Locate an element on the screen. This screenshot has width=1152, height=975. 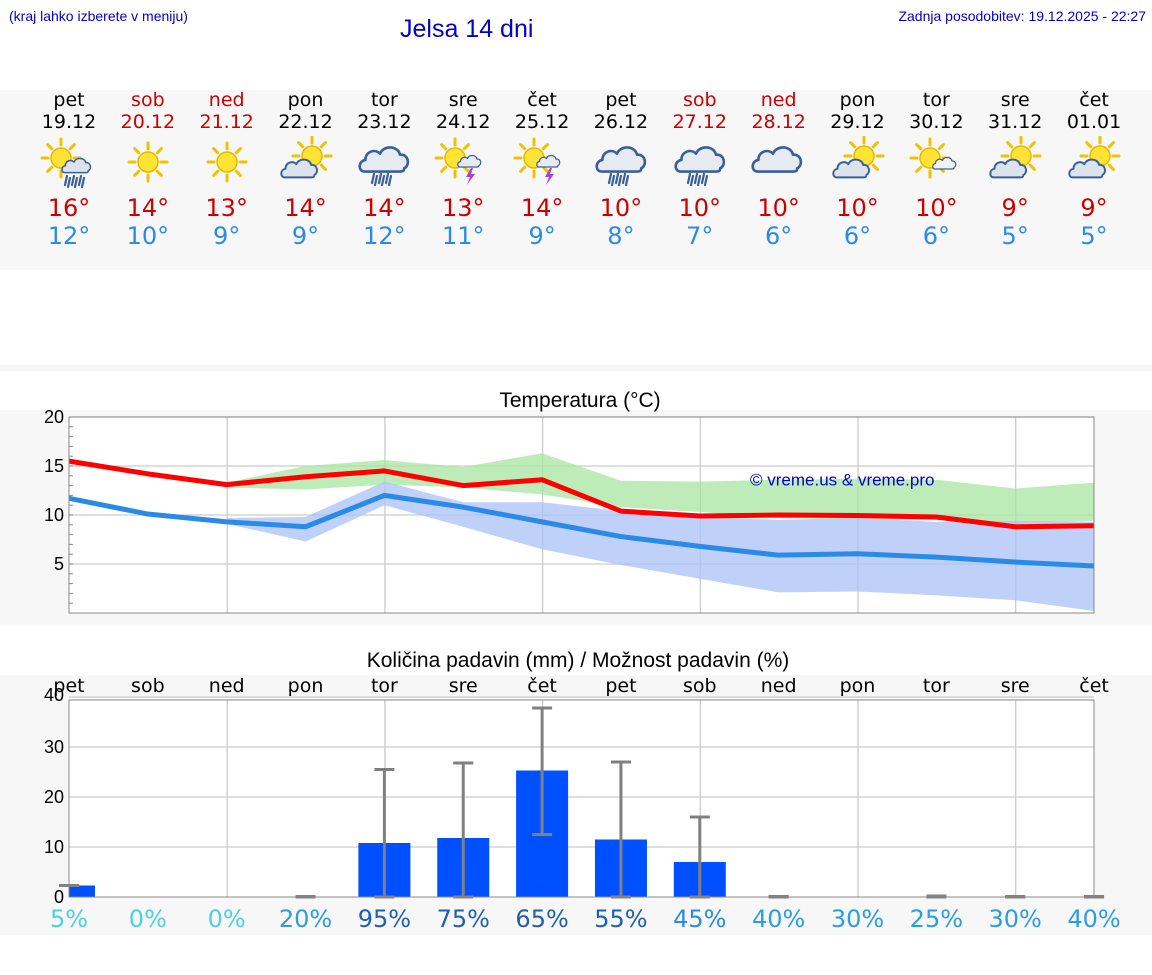
category-label: pet is located at coordinates (68, 686).